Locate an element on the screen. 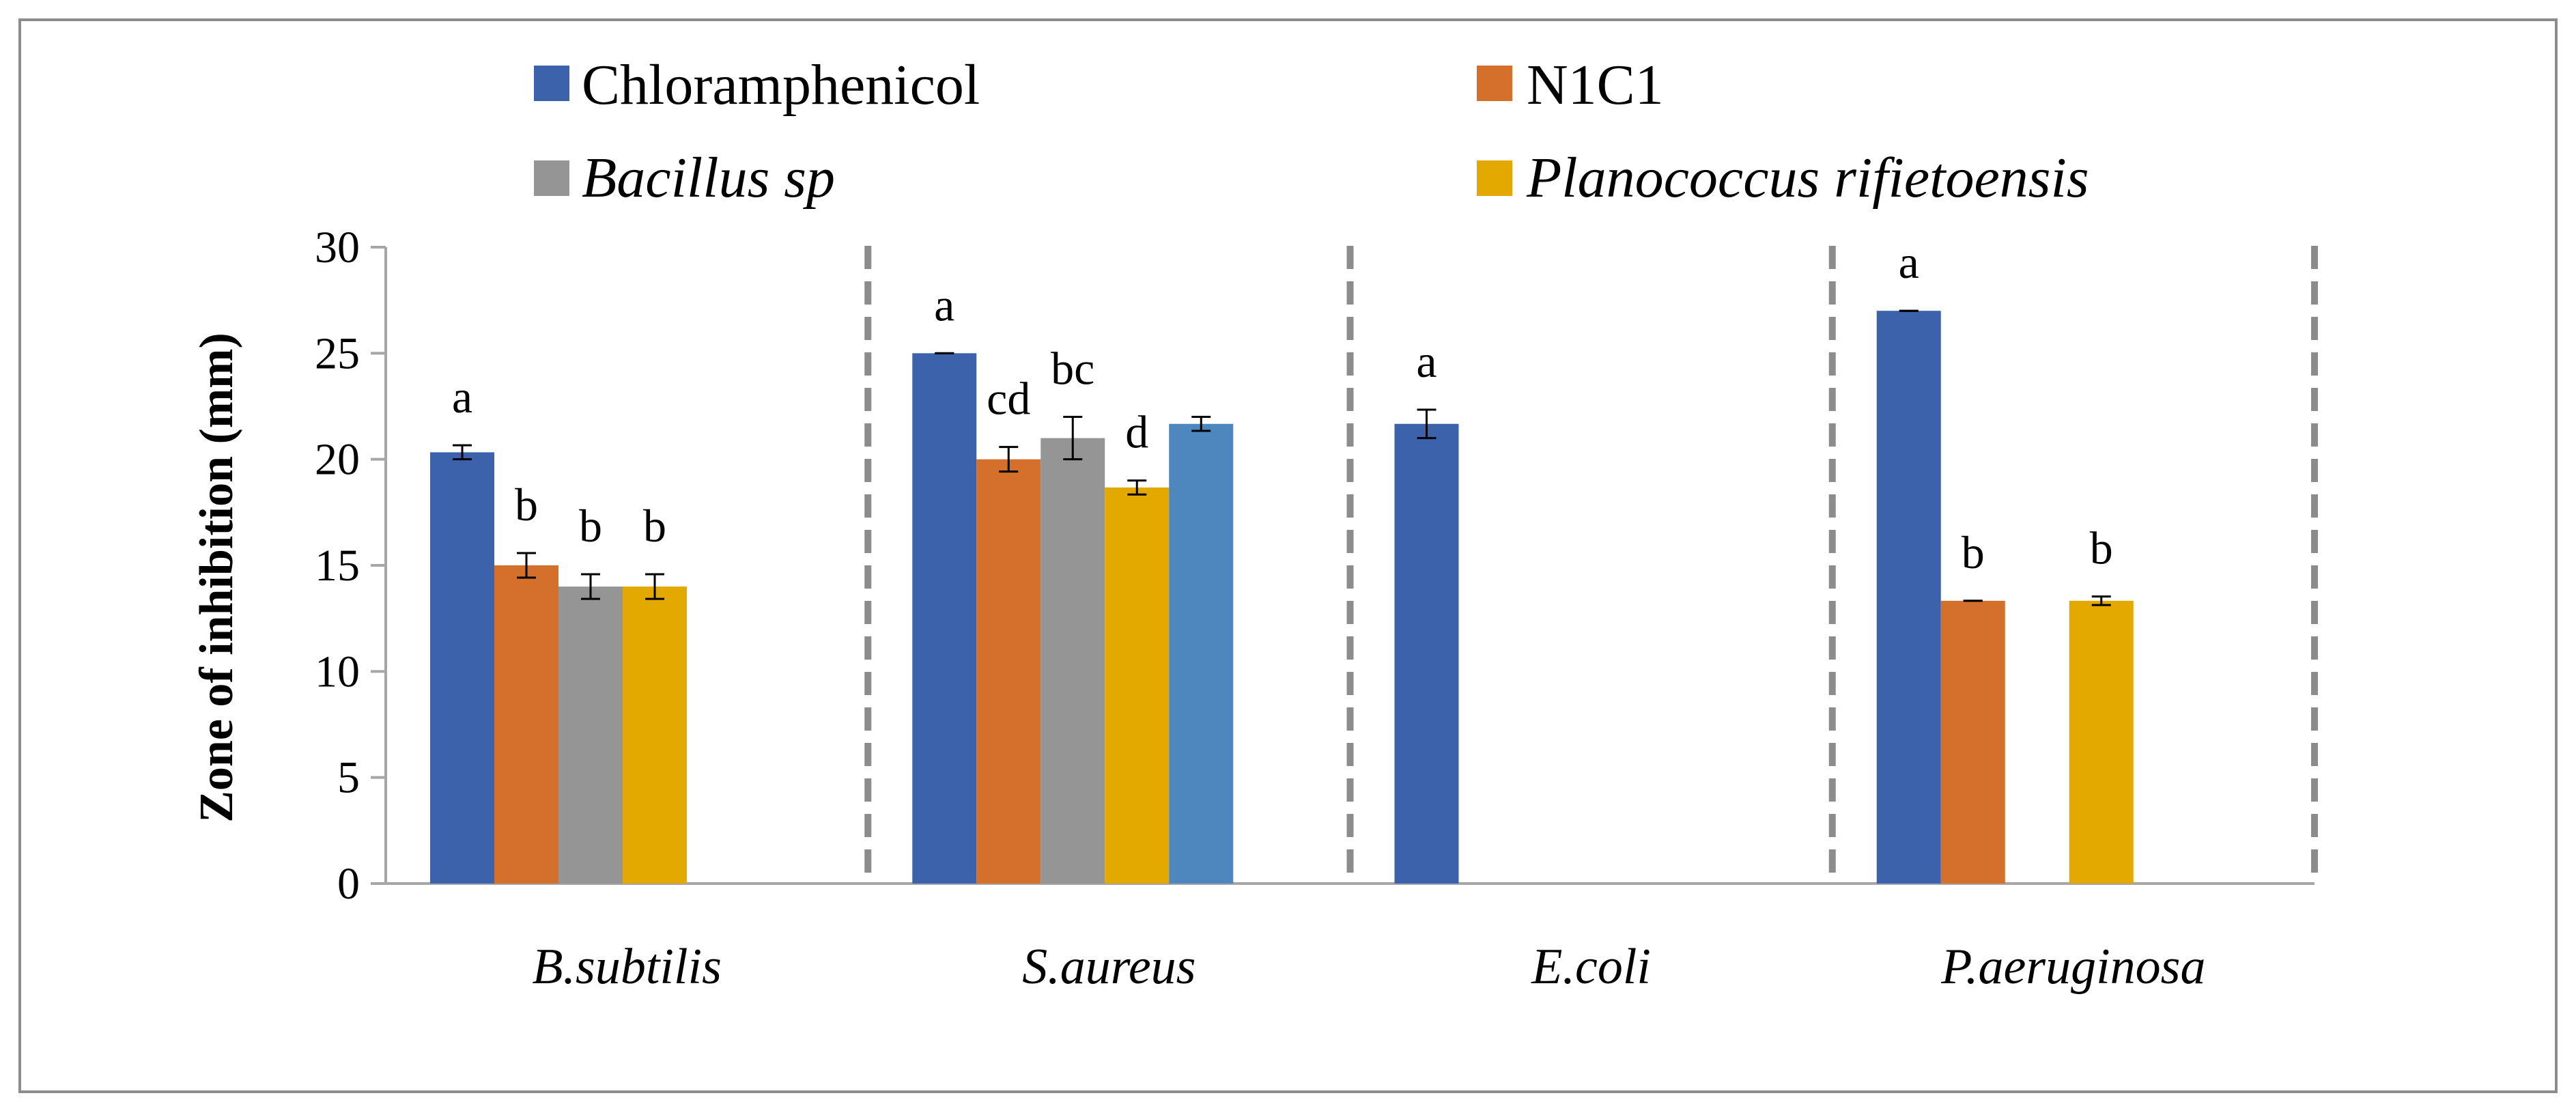 The height and width of the screenshot is (1115, 2576). bar-s4-g4 is located at coordinates (2101, 742).